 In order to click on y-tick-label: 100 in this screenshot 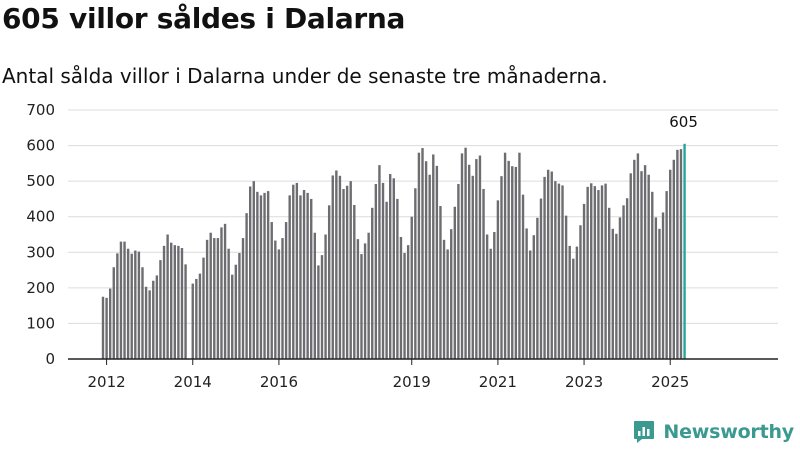, I will do `click(40, 323)`.